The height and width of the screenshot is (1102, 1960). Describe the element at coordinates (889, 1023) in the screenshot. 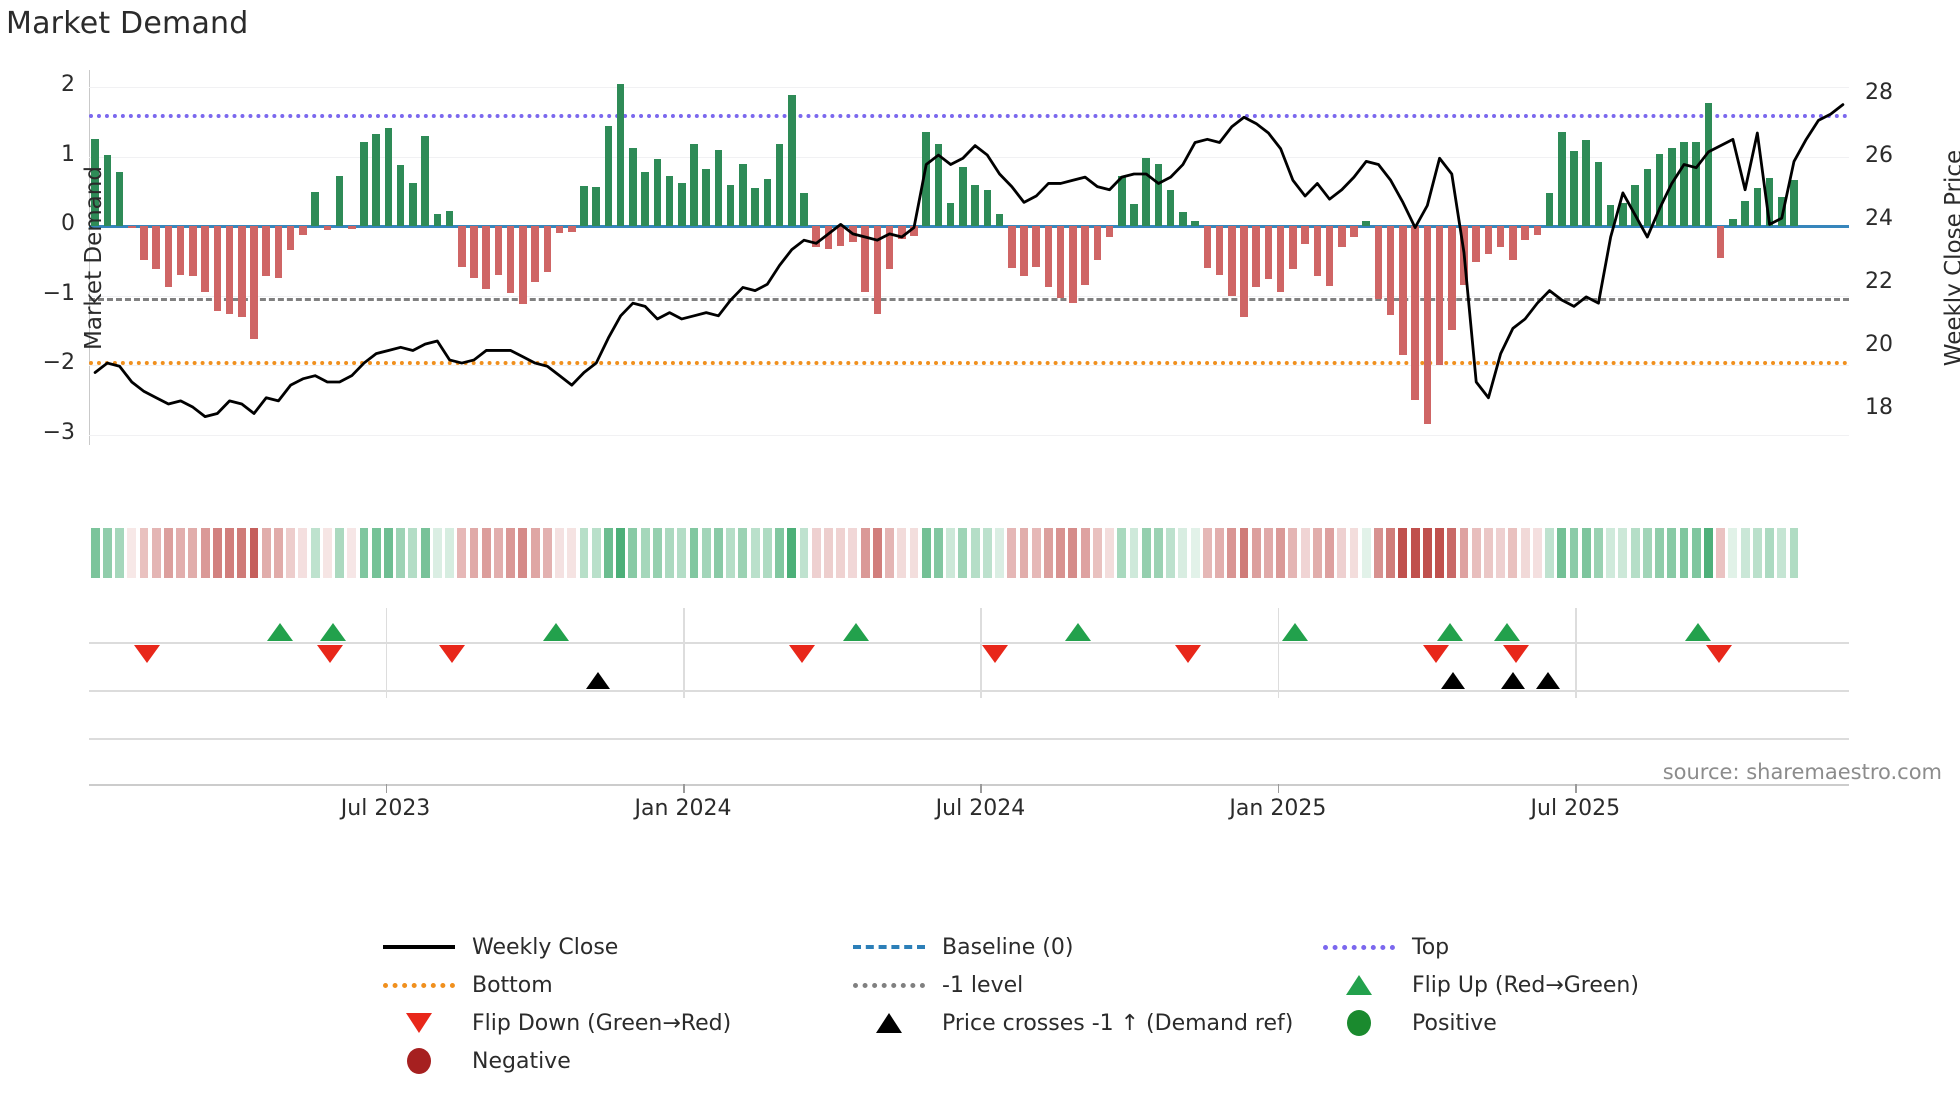

I see `price-cross-up-icon` at that location.